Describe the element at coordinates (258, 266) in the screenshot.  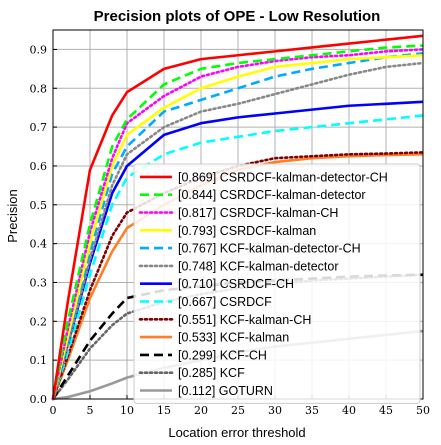
I see `legend-entry-5: [0.748] KCF-kalman-detector` at that location.